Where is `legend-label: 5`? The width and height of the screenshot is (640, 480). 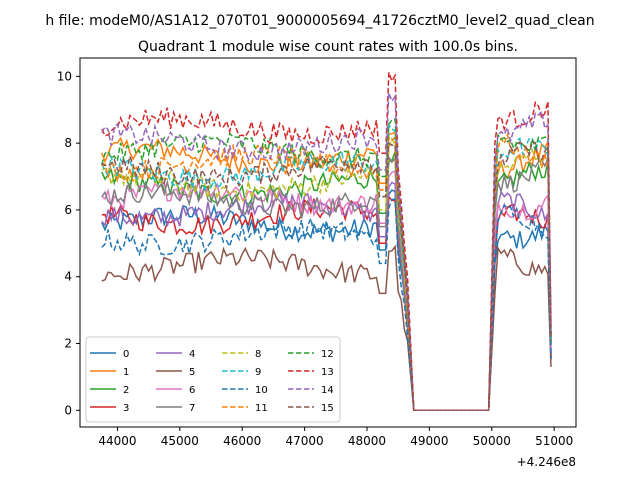 legend-label: 5 is located at coordinates (192, 372).